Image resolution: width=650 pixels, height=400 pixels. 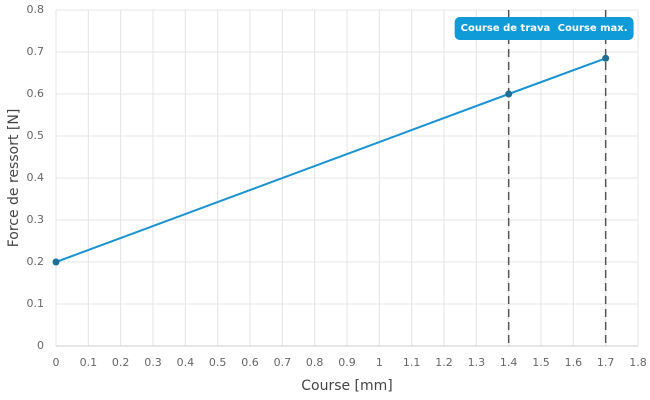 What do you see at coordinates (36, 9) in the screenshot?
I see `y-tick-label: 0.8` at bounding box center [36, 9].